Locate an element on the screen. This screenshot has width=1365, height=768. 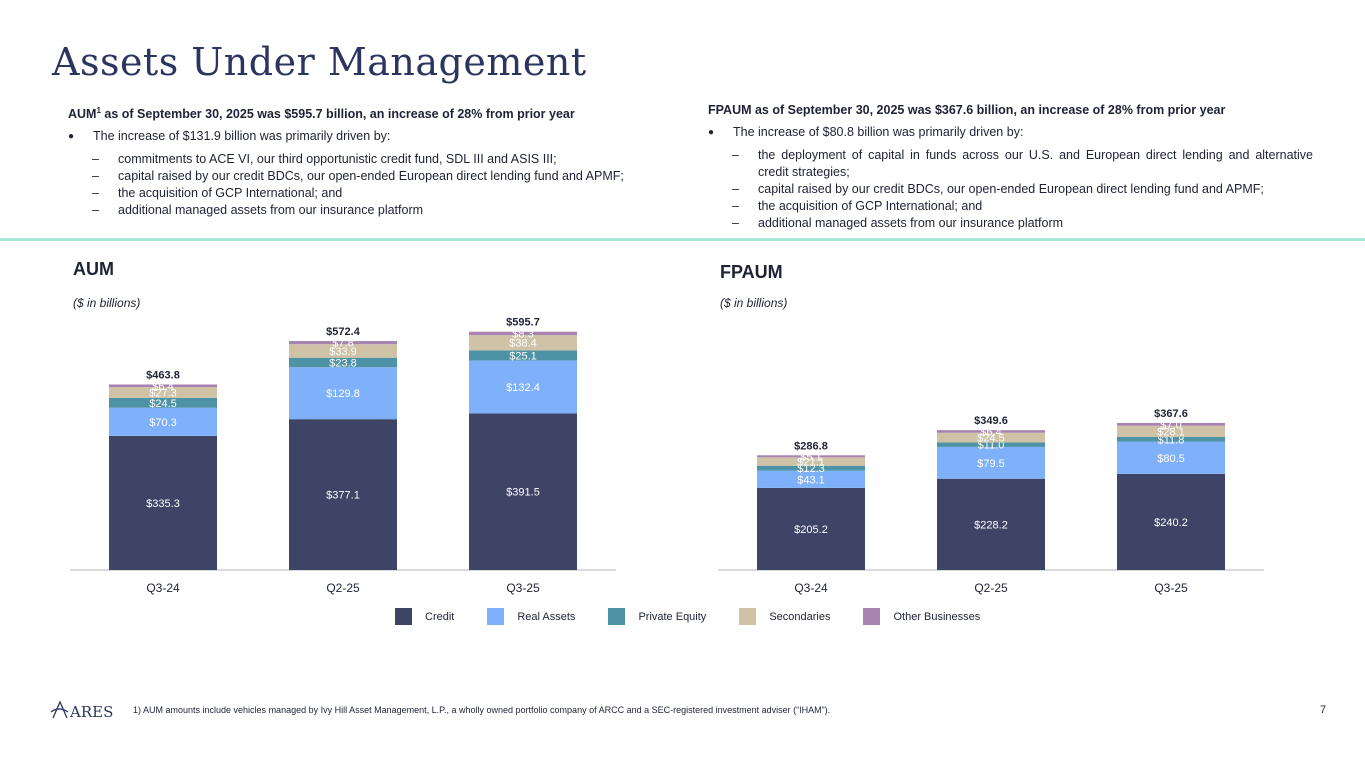
aum-chart-title: AUM is located at coordinates (93, 269).